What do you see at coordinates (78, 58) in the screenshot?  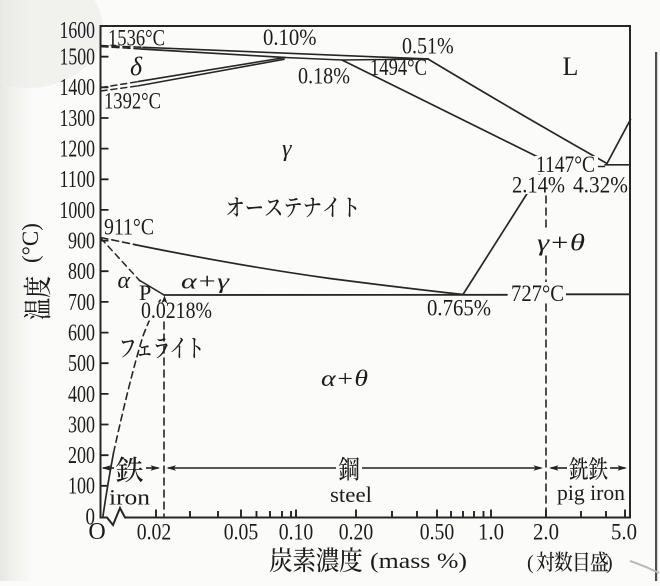 I see `svg-text: 1500` at bounding box center [78, 58].